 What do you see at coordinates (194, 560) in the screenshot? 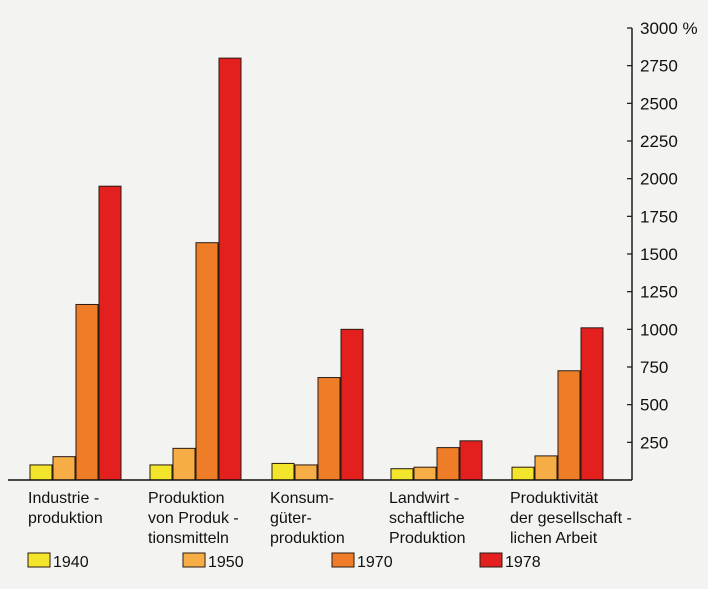
I see `legend-swatch-1950` at bounding box center [194, 560].